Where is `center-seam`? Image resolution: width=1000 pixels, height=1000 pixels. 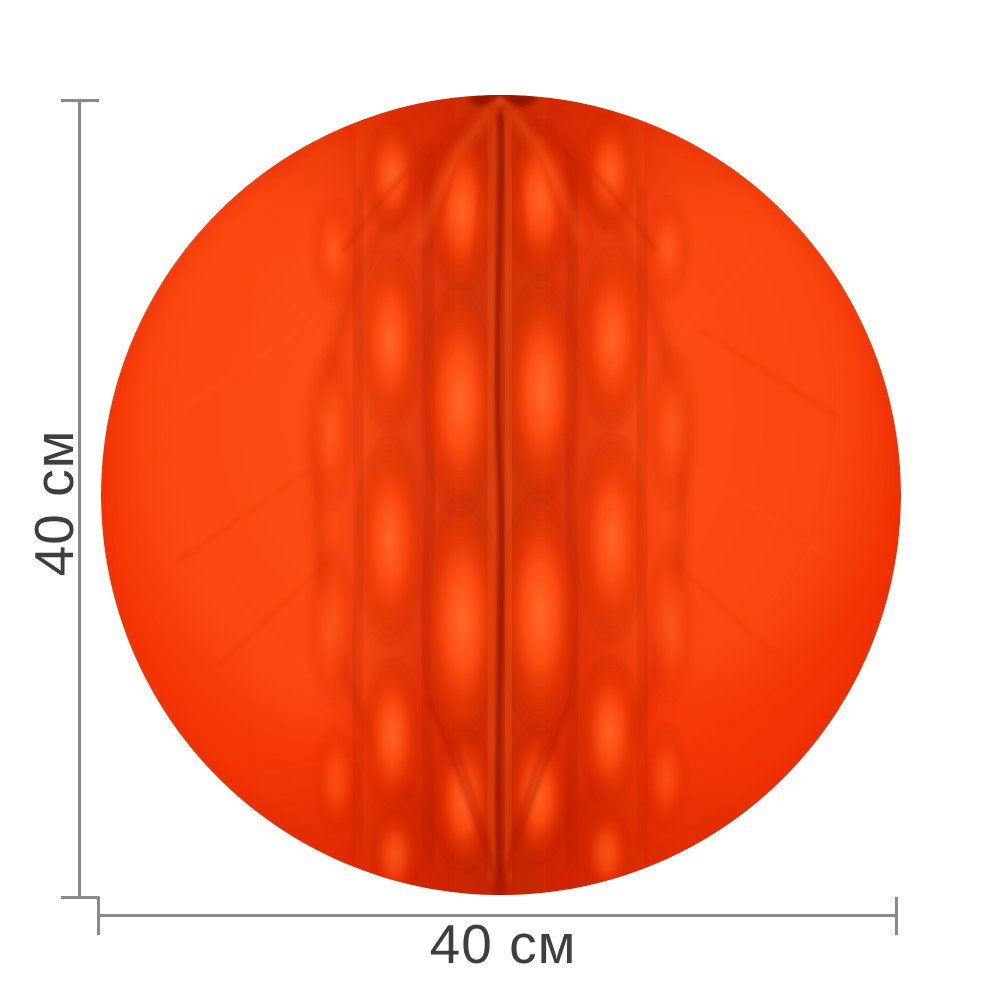 center-seam is located at coordinates (503, 495).